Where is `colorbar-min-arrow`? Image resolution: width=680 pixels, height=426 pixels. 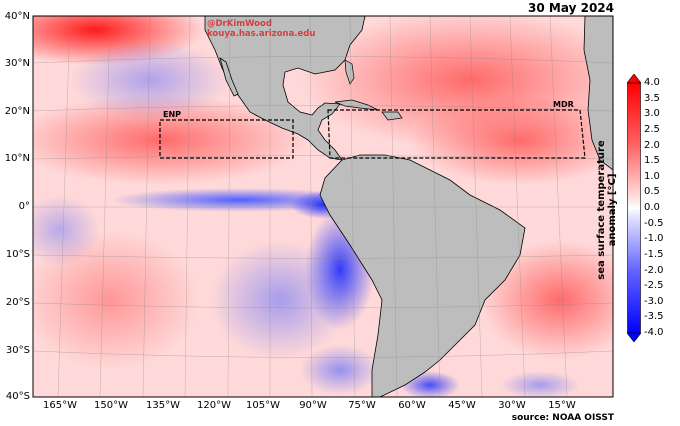
colorbar-min-arrow is located at coordinates (634, 337).